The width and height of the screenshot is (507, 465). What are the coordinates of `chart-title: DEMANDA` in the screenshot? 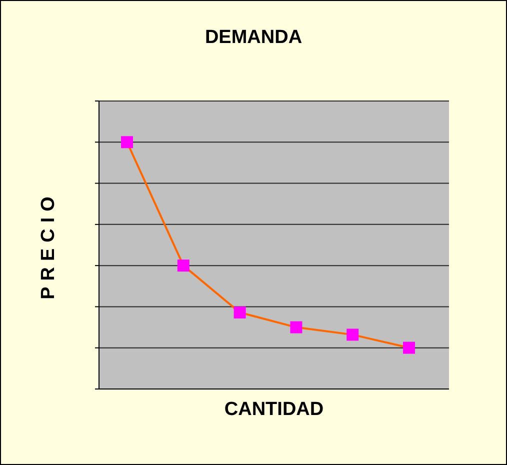 It's located at (254, 38).